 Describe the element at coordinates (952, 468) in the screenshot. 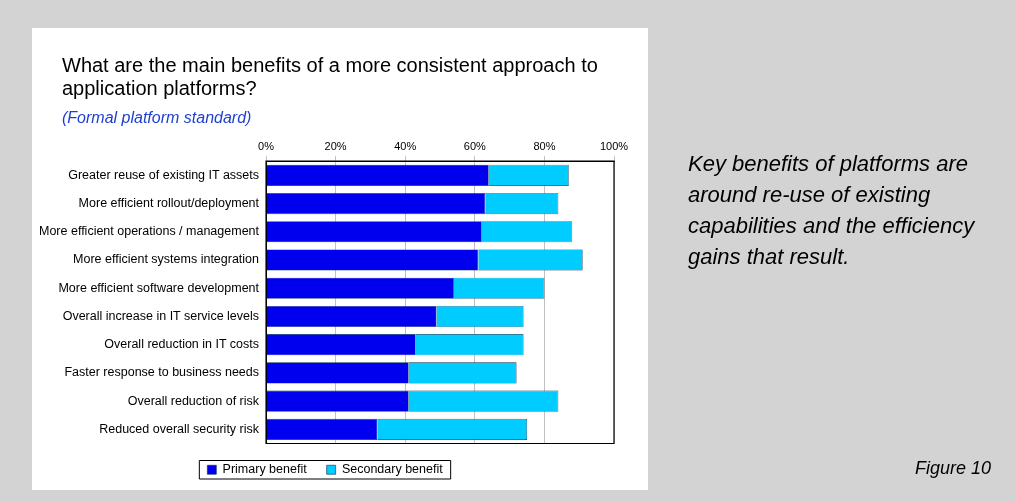

I see `caption: Figure 10` at that location.